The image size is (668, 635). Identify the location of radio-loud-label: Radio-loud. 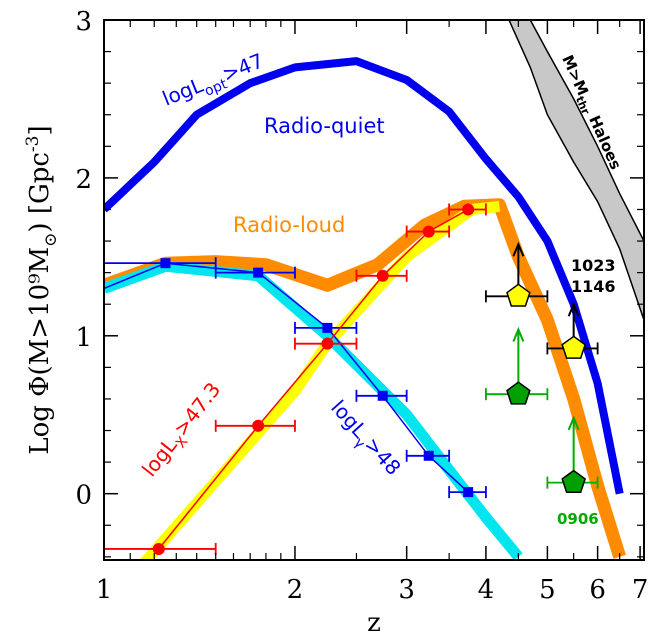
(289, 225).